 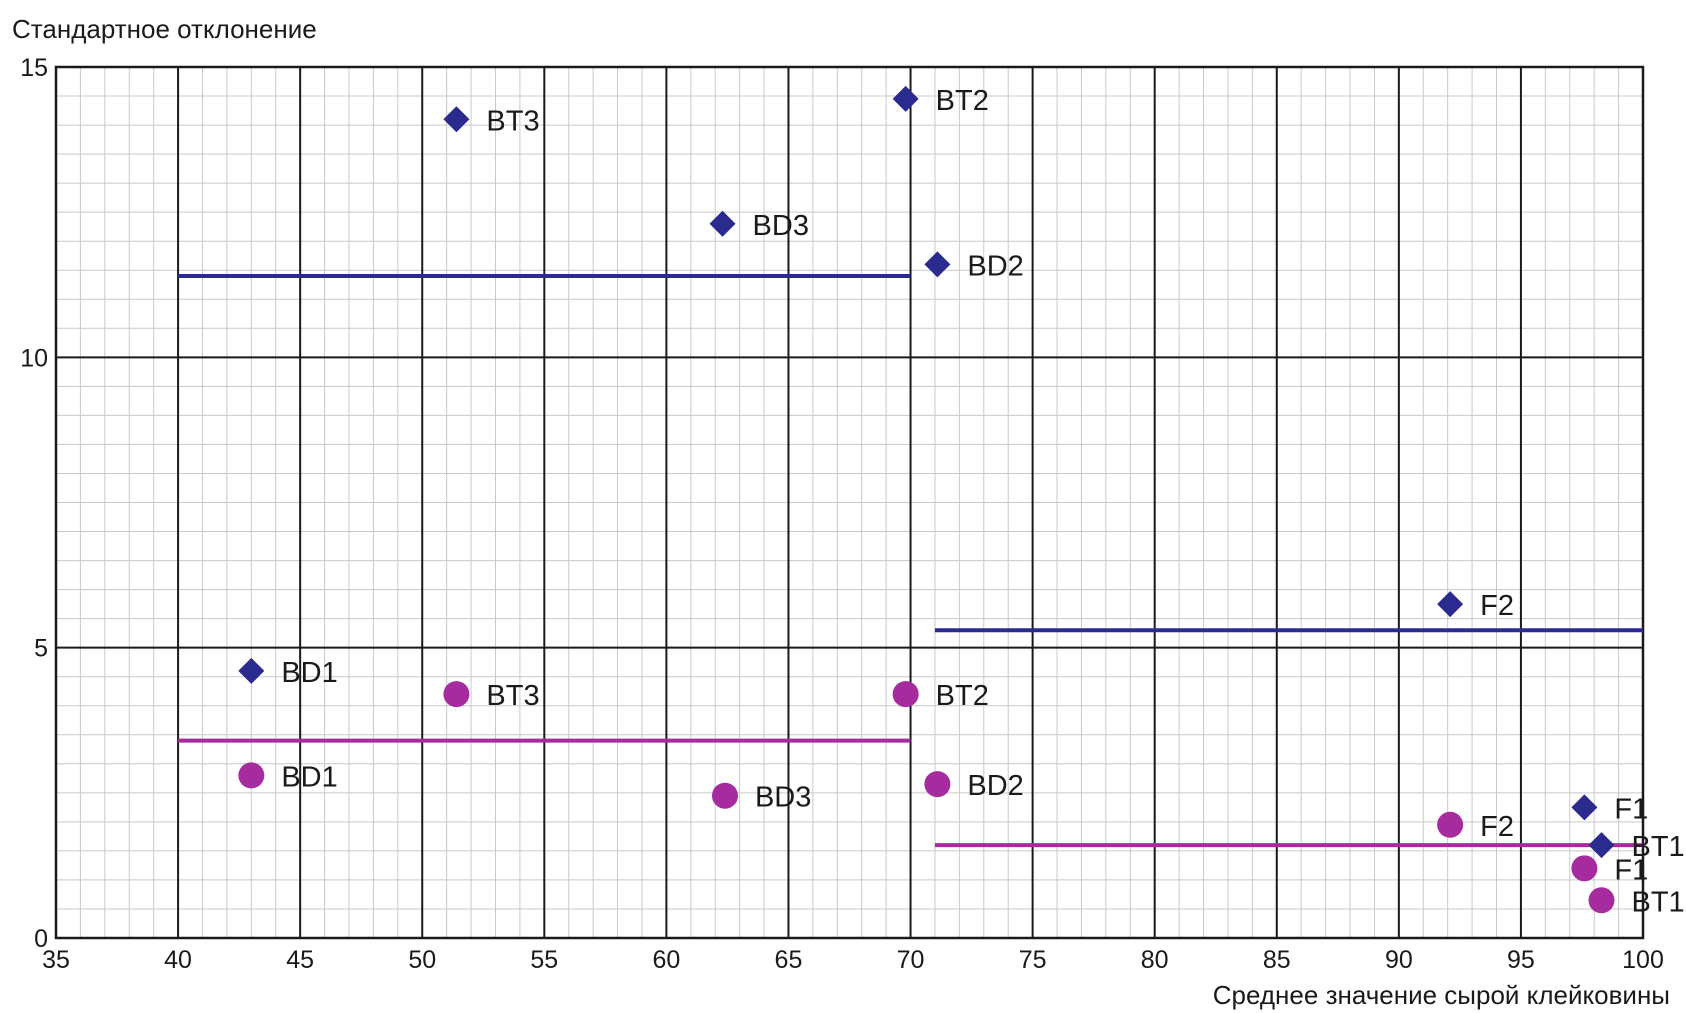 I want to click on y-axis-title: Стандартное отклонение, so click(x=164, y=29).